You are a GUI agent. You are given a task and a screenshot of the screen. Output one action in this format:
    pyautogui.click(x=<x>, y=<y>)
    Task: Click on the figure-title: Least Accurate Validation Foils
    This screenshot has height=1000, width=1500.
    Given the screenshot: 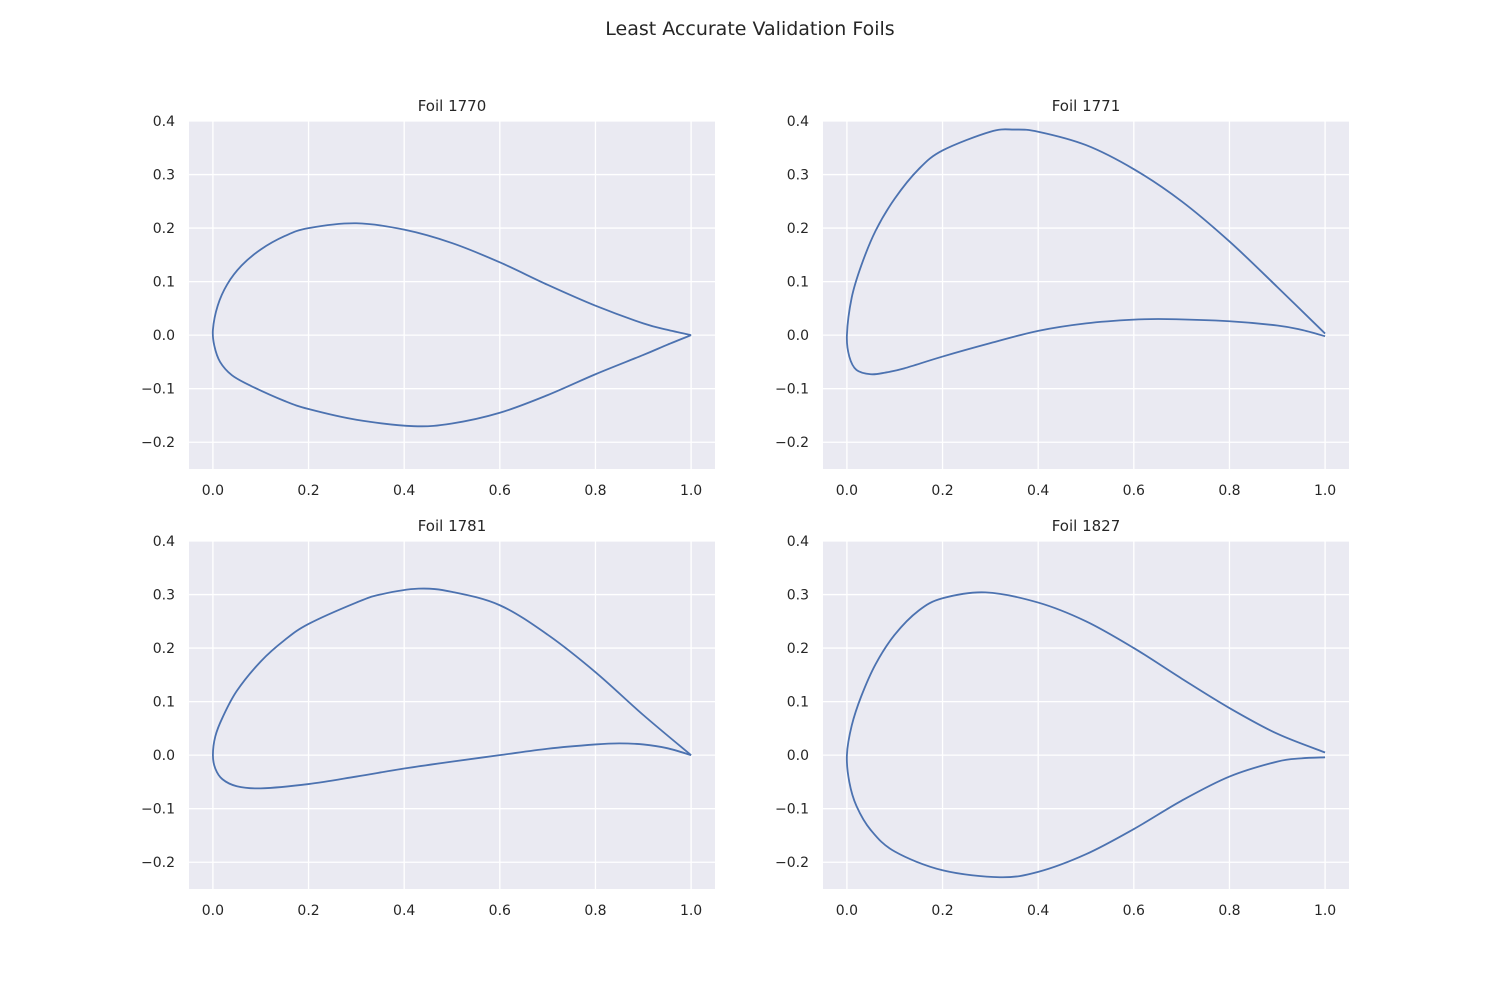 What is the action you would take?
    pyautogui.click(x=749, y=29)
    